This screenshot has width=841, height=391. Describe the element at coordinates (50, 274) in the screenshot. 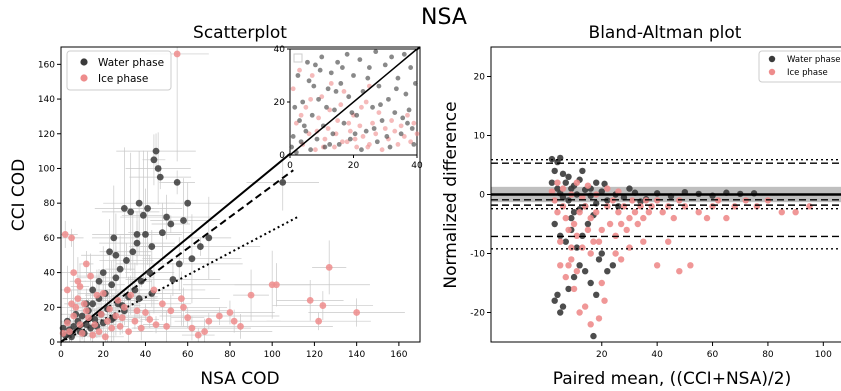

I see `y-tick-label: 40` at that location.